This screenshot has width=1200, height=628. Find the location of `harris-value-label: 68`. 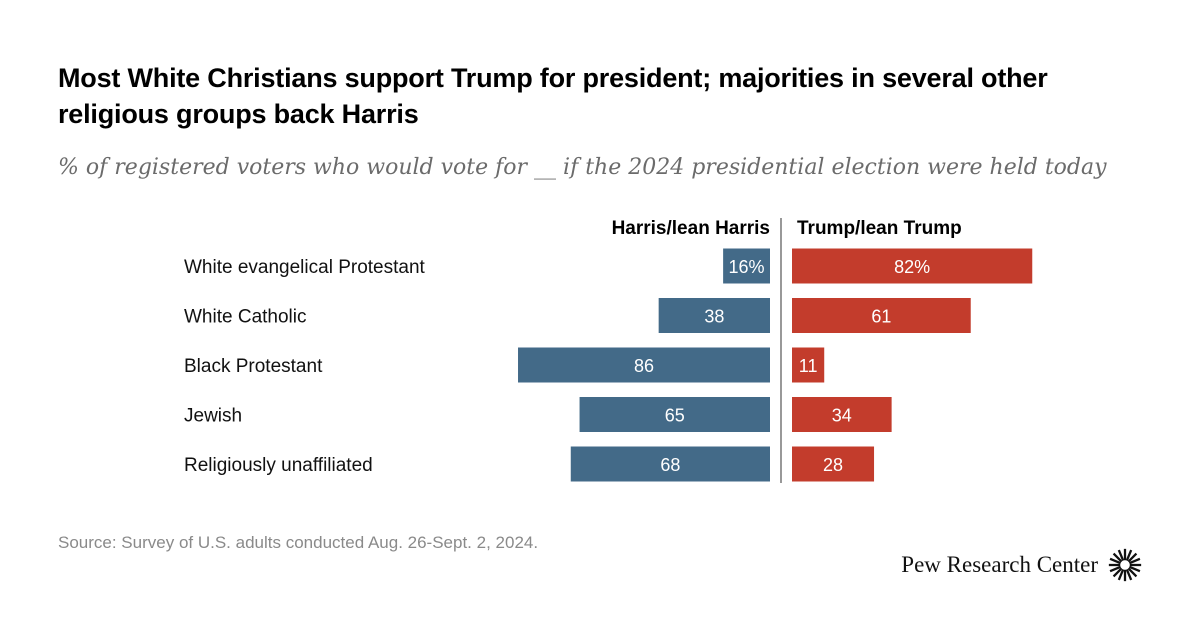

harris-value-label: 68 is located at coordinates (670, 465).